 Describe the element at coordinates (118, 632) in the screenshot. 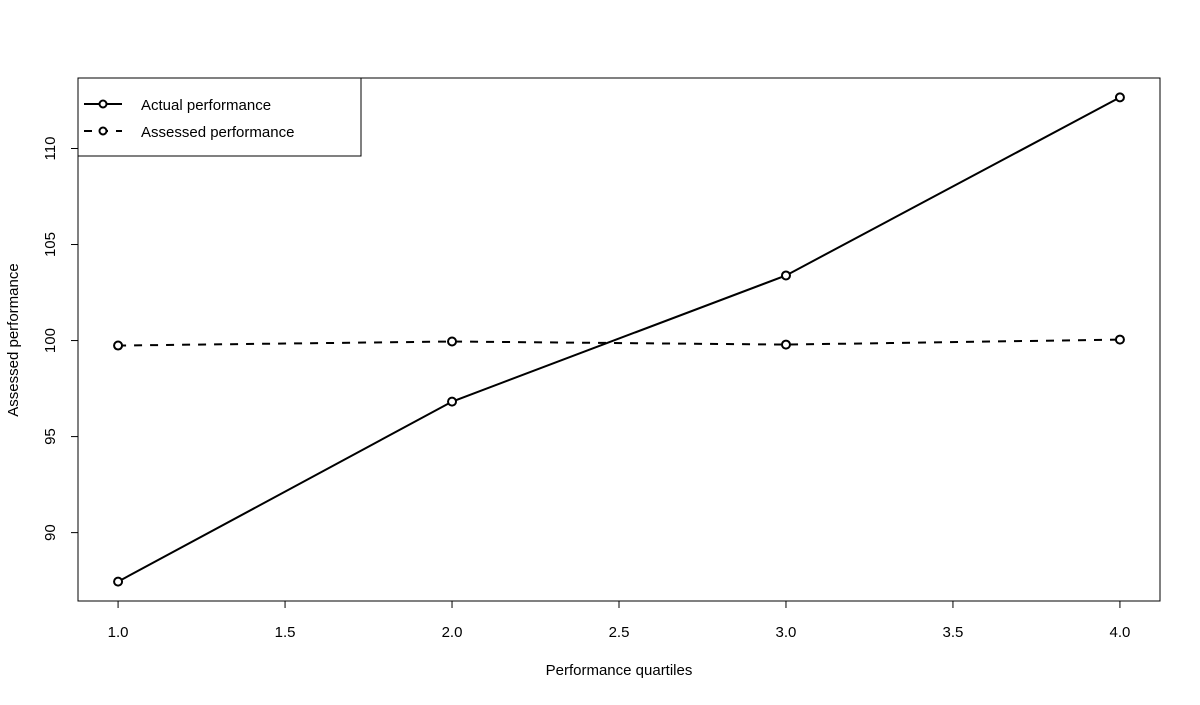

I see `x-tick-label: 1.0` at that location.